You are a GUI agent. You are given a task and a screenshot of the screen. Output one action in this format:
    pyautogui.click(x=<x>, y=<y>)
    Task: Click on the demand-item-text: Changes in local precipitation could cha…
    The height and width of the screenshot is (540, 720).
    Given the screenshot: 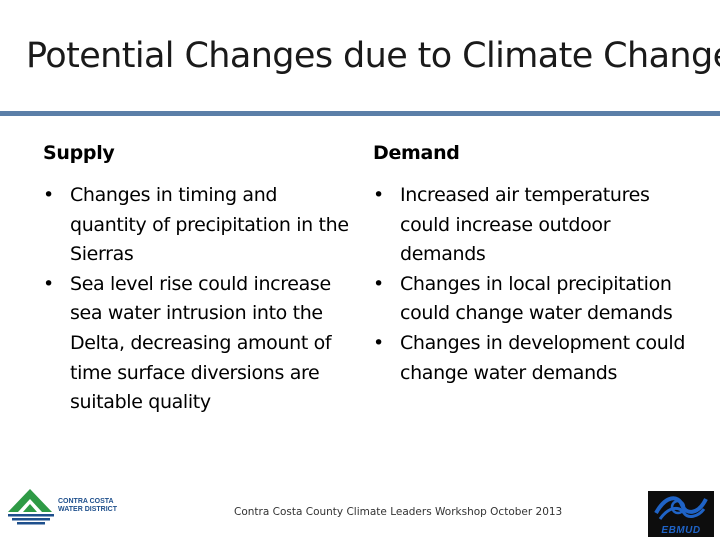 What is the action you would take?
    pyautogui.click(x=536, y=298)
    